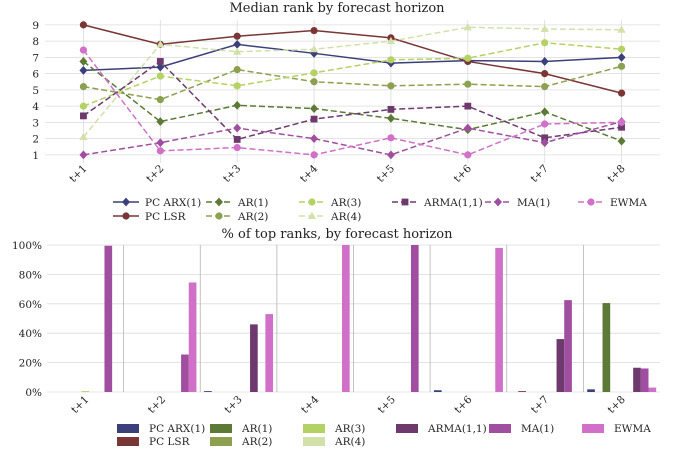 The width and height of the screenshot is (674, 451). I want to click on top-chart-title: Median rank by forecast horizon, so click(337, 8).